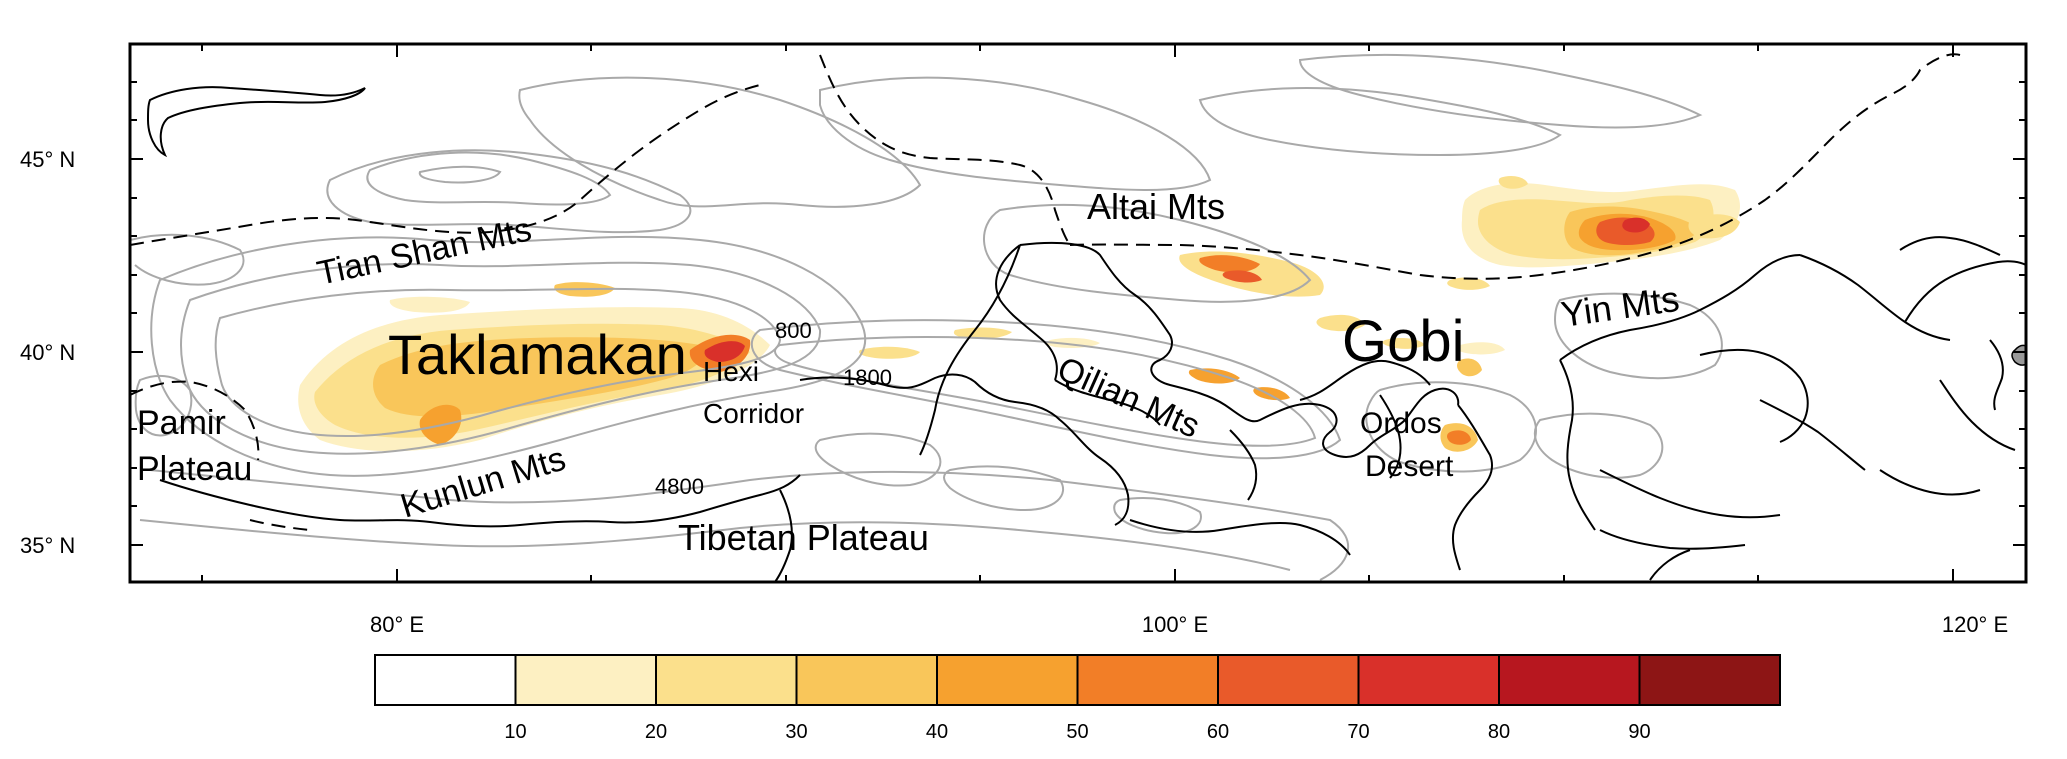  What do you see at coordinates (1875, 297) in the screenshot?
I see `border-liaoning` at bounding box center [1875, 297].